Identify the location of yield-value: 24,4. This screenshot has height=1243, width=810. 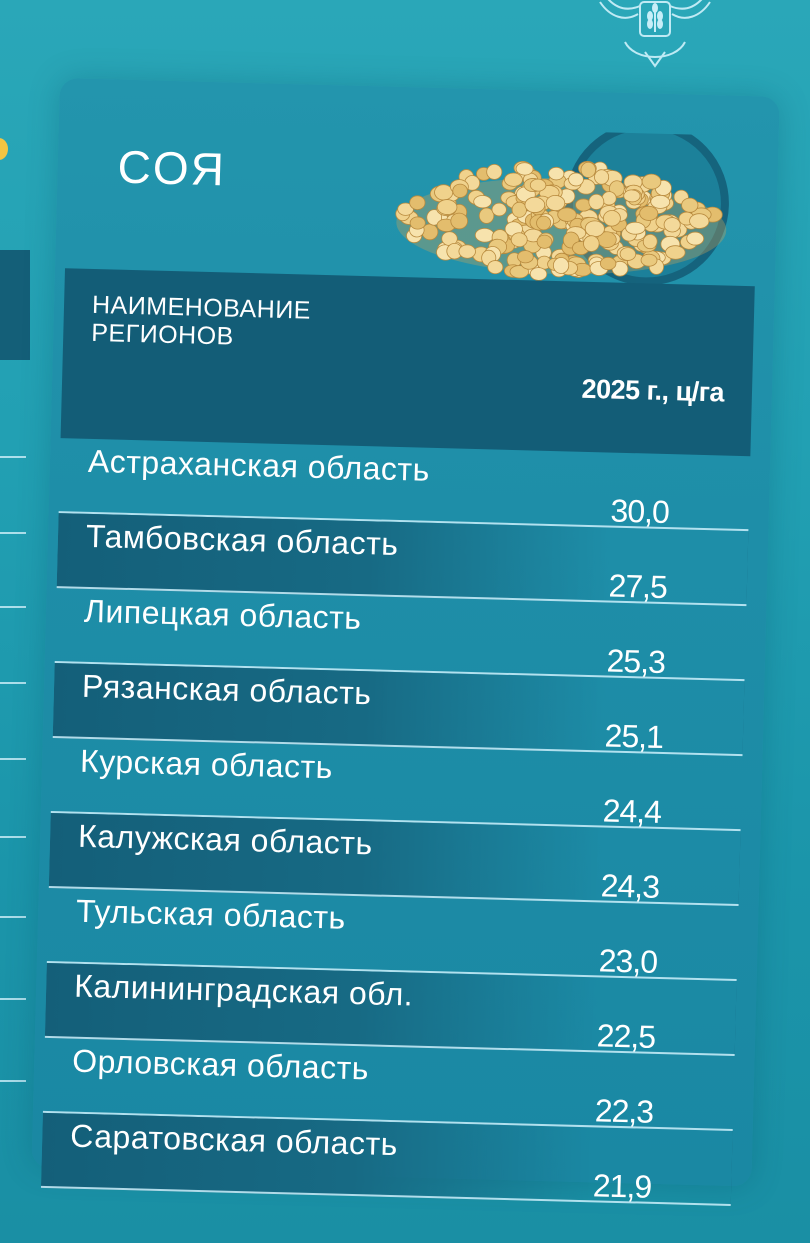
(632, 811).